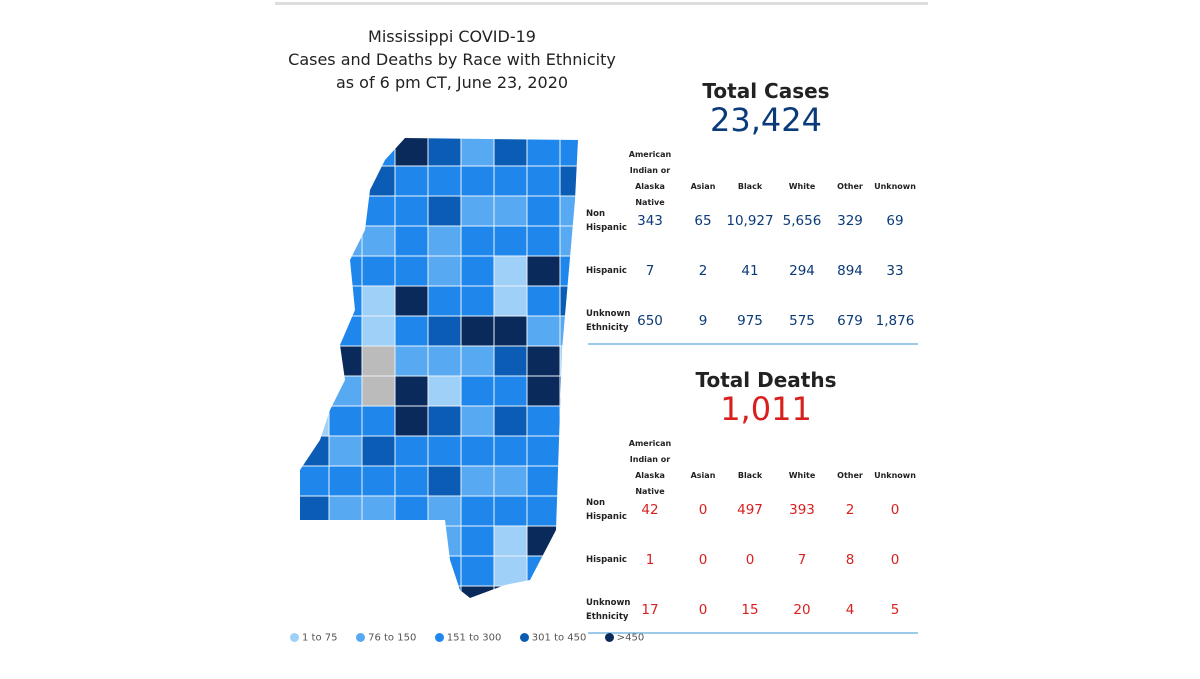 This screenshot has height=679, width=1200. What do you see at coordinates (802, 271) in the screenshot?
I see `cell-value: 294` at bounding box center [802, 271].